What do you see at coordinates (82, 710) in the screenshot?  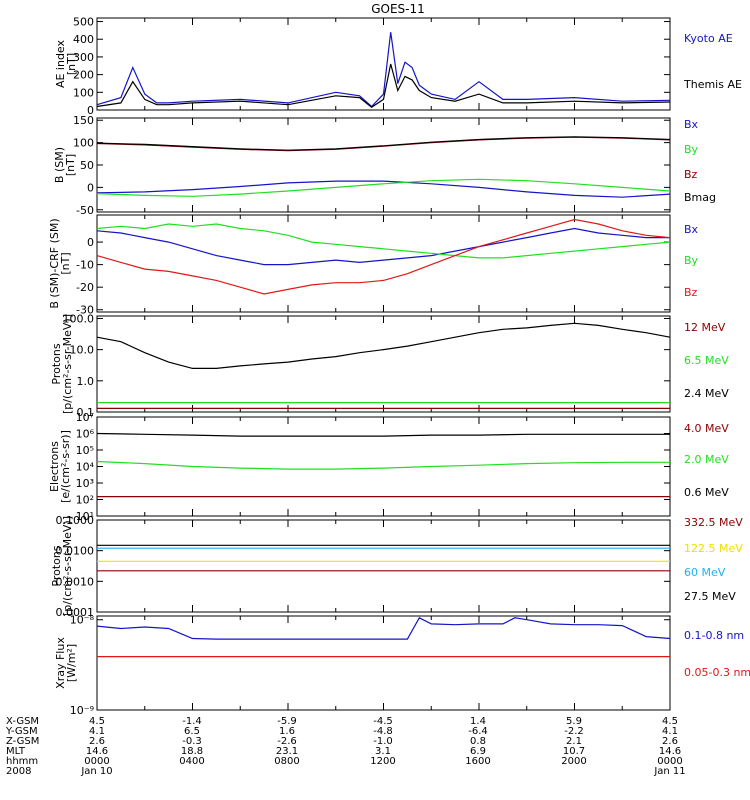 I see `y-tick-label: 10⁻⁹` at bounding box center [82, 710].